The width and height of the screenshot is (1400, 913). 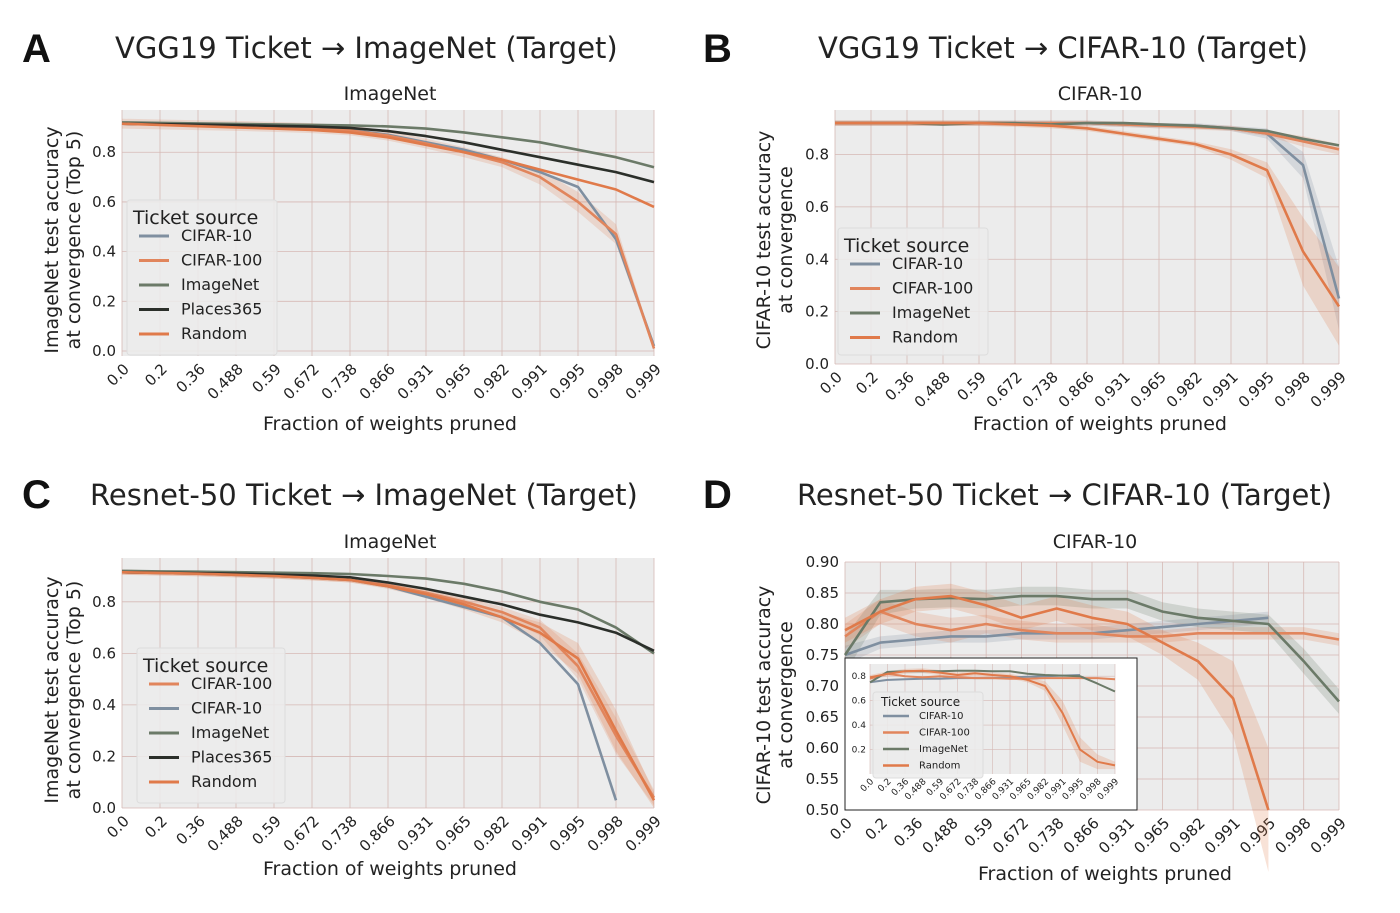 I want to click on y-tick-label: 0.75, so click(x=822, y=655).